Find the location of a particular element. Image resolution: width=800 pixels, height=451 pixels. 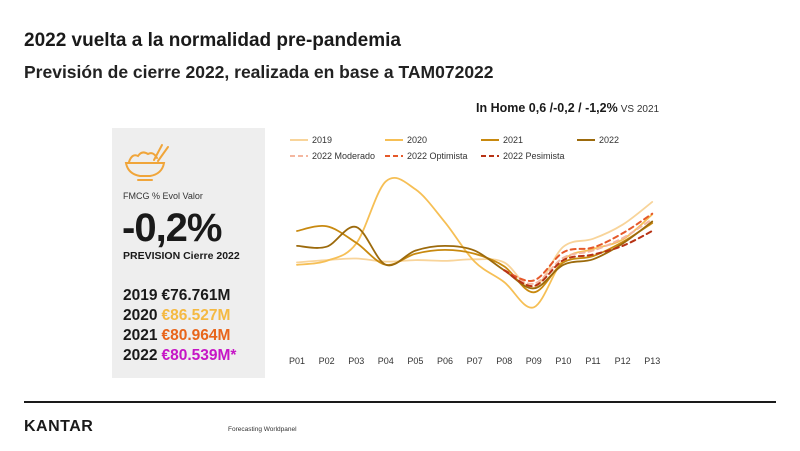

series-line-2019 is located at coordinates (475, 245).